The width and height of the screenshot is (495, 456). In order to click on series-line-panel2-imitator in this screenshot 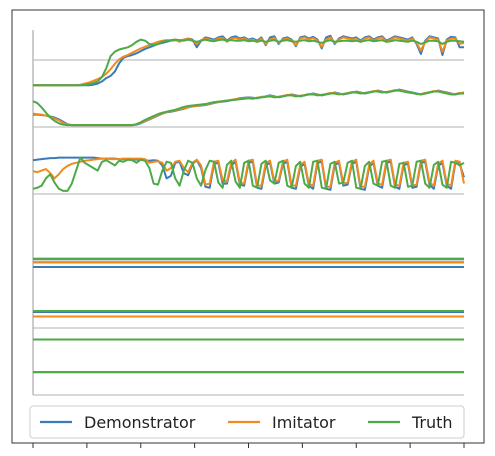, I will do `click(248, 108)`.